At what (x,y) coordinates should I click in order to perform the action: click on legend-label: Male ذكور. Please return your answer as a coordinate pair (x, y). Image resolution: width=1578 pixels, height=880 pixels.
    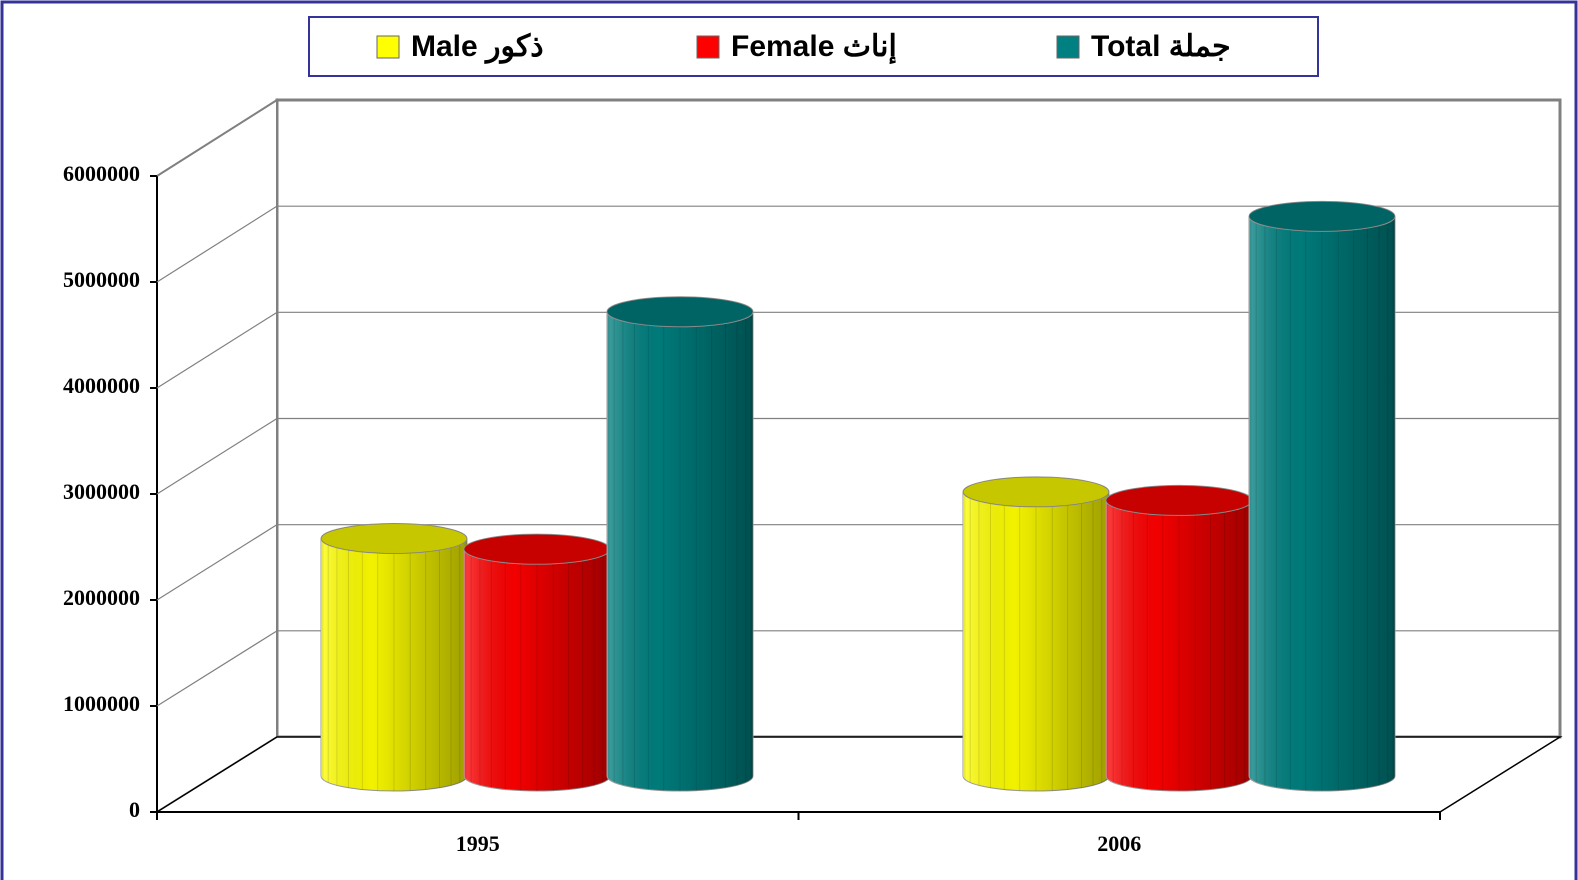
    Looking at the image, I should click on (477, 47).